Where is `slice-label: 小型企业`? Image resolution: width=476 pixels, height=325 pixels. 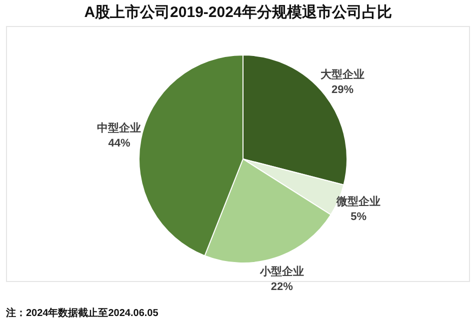 slice-label: 小型企业 is located at coordinates (281, 271).